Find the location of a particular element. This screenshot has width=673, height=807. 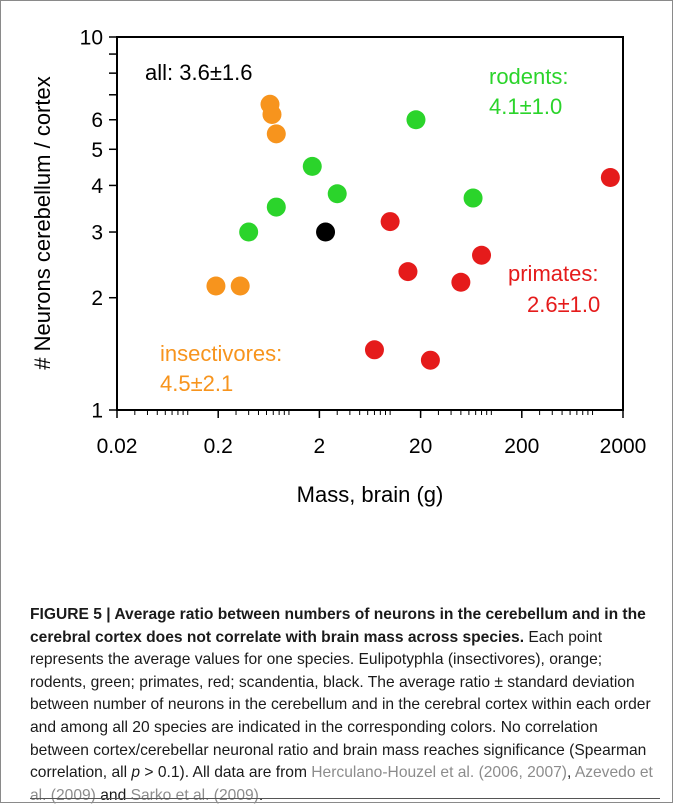

x-tick-label: 2 is located at coordinates (320, 446).